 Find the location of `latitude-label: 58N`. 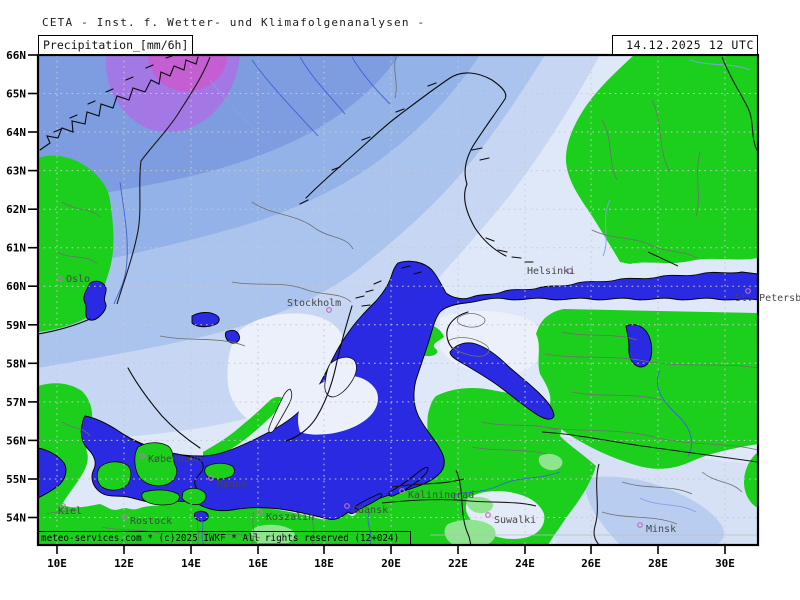

latitude-label: 58N is located at coordinates (16, 363).